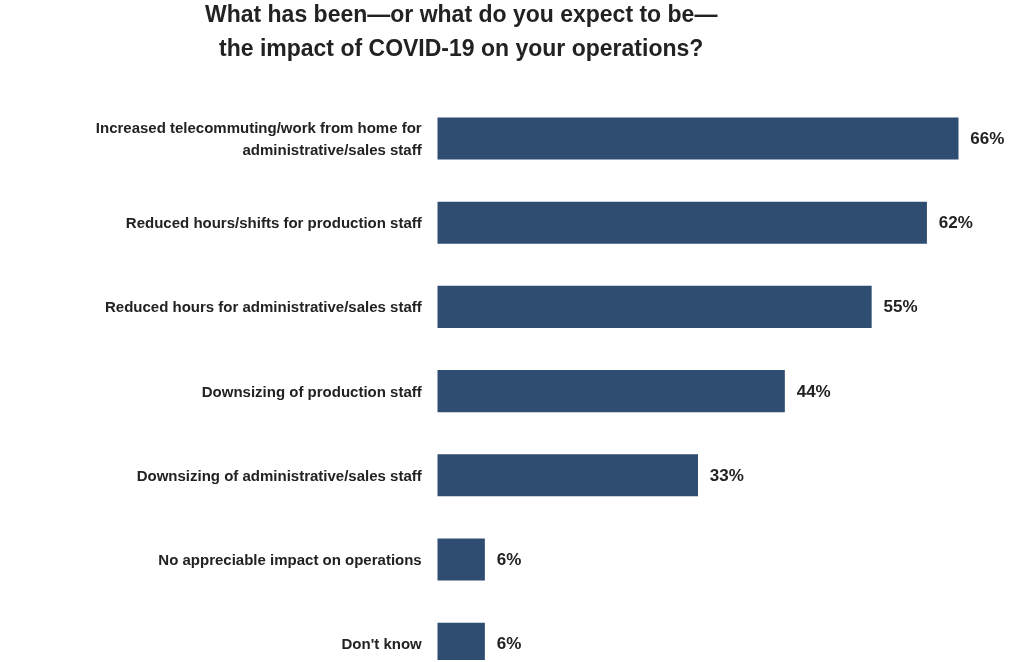 This screenshot has height=662, width=1025. Describe the element at coordinates (274, 223) in the screenshot. I see `y-tick-label: Reduced hours/shifts for production staff` at that location.